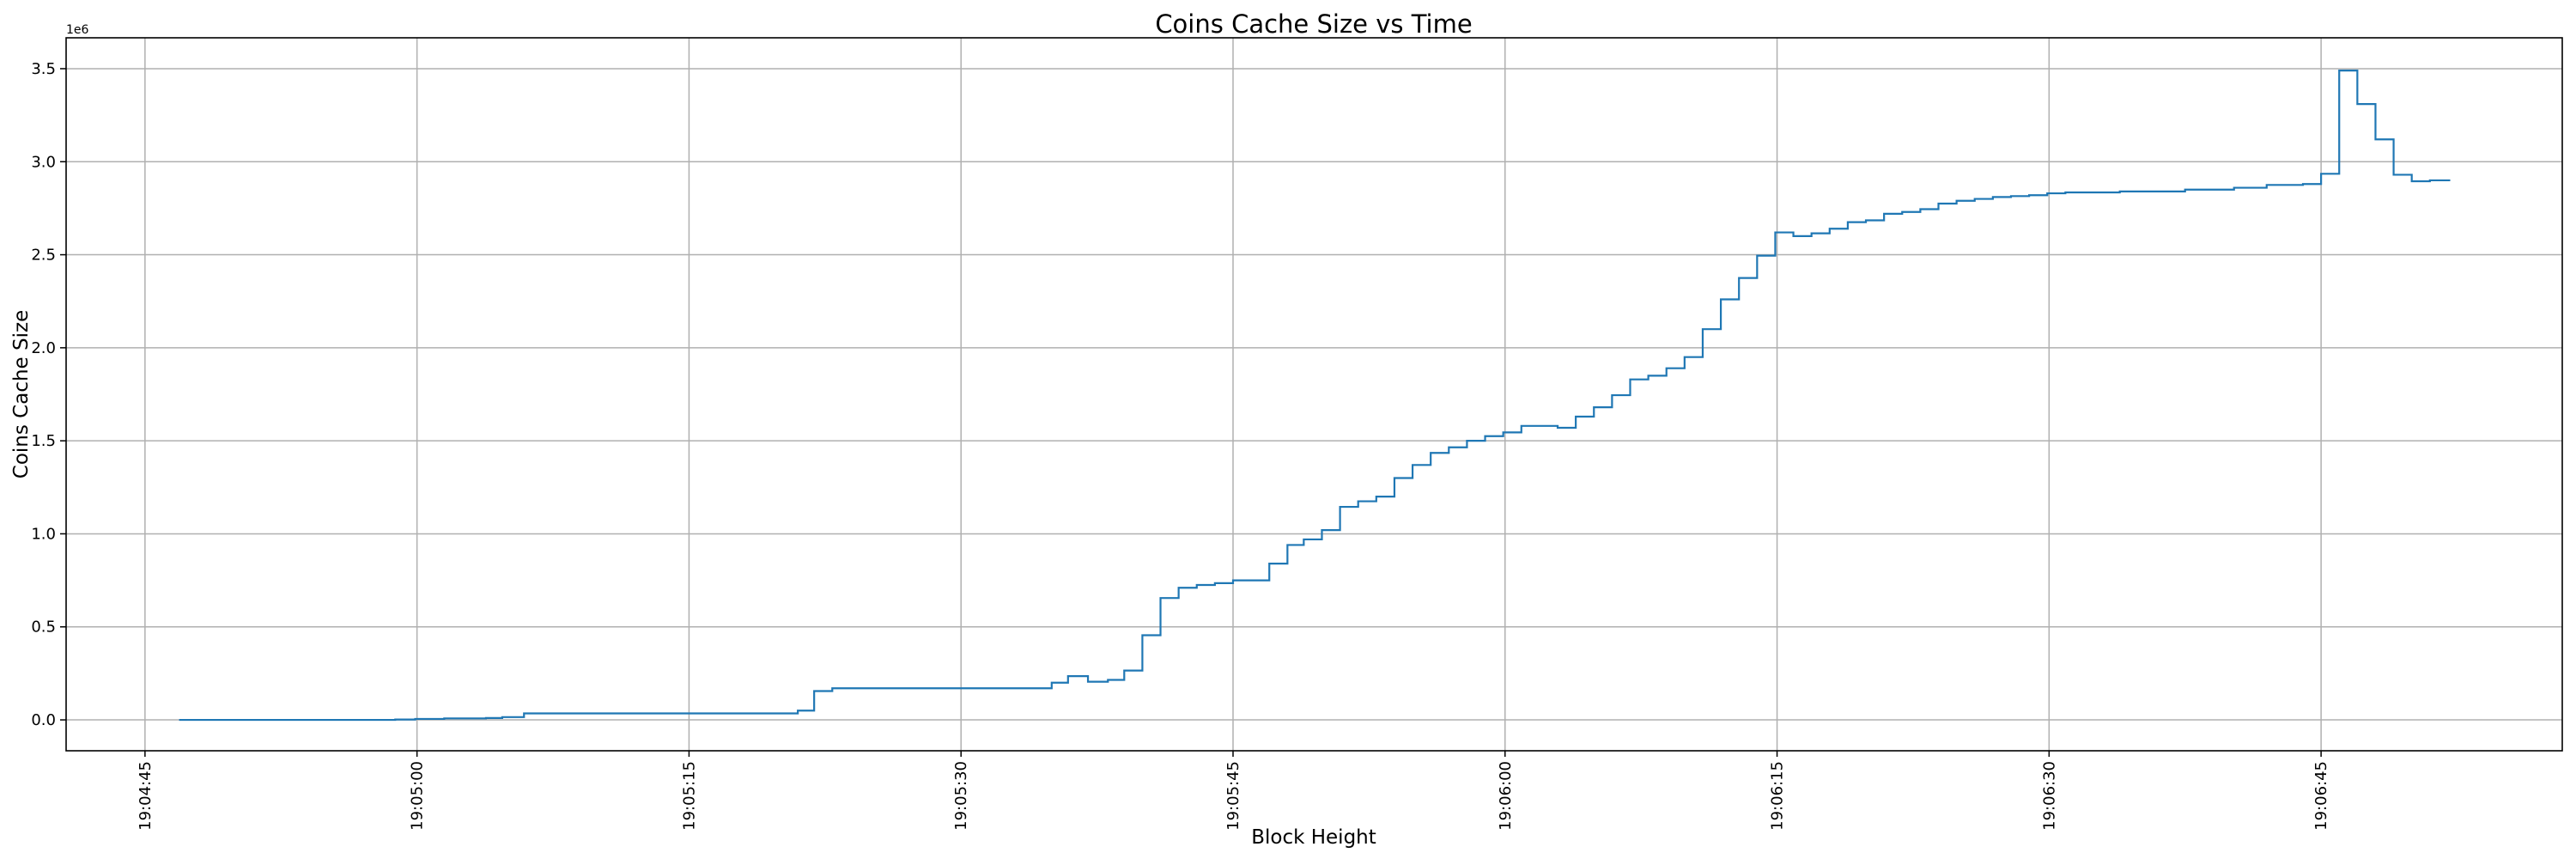 This screenshot has height=859, width=2576. What do you see at coordinates (44, 69) in the screenshot?
I see `y-tick-label: 3.5` at bounding box center [44, 69].